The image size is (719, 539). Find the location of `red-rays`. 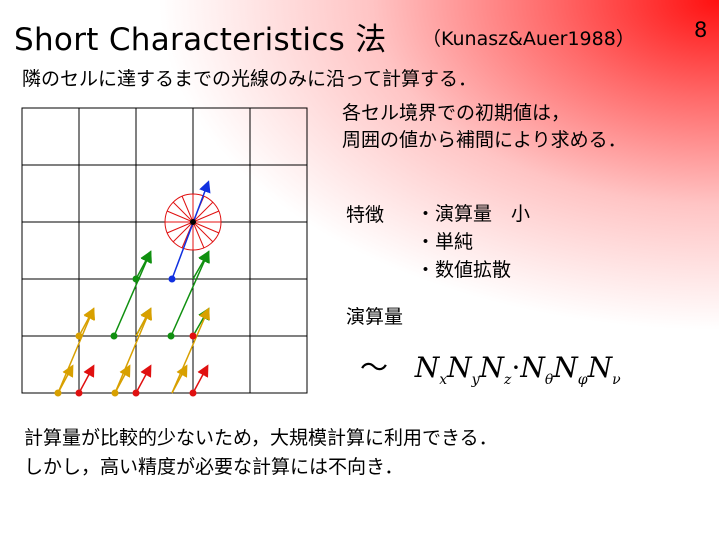

red-rays is located at coordinates (142, 308).